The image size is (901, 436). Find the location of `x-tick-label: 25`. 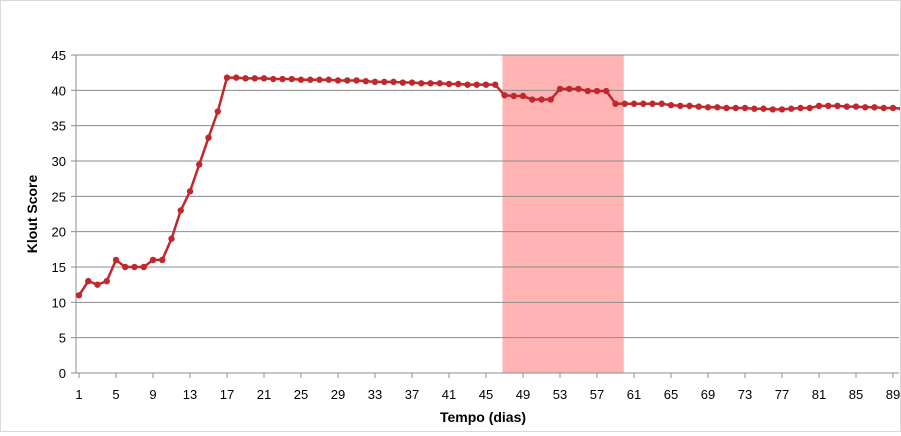

x-tick-label: 25 is located at coordinates (301, 394).